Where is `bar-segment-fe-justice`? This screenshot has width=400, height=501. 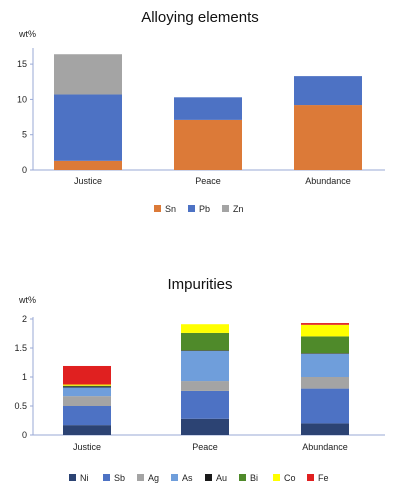
bar-segment-fe-justice is located at coordinates (87, 375).